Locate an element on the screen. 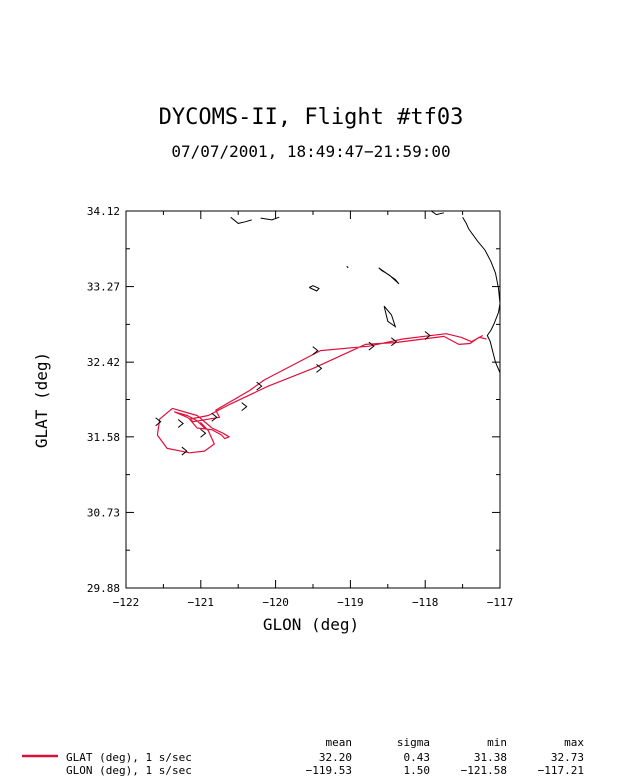 This screenshot has height=780, width=625. y-tick-label: 30.73 is located at coordinates (103, 512).